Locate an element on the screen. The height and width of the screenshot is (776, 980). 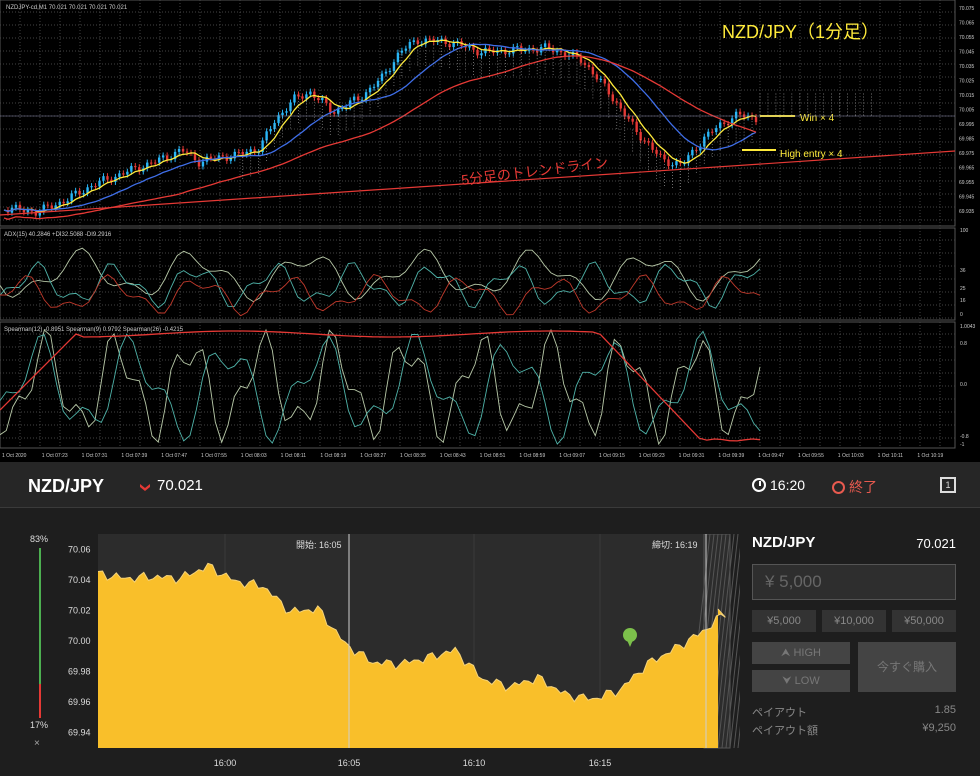
buy-now-button: 今すぐ購入 is located at coordinates (907, 667).